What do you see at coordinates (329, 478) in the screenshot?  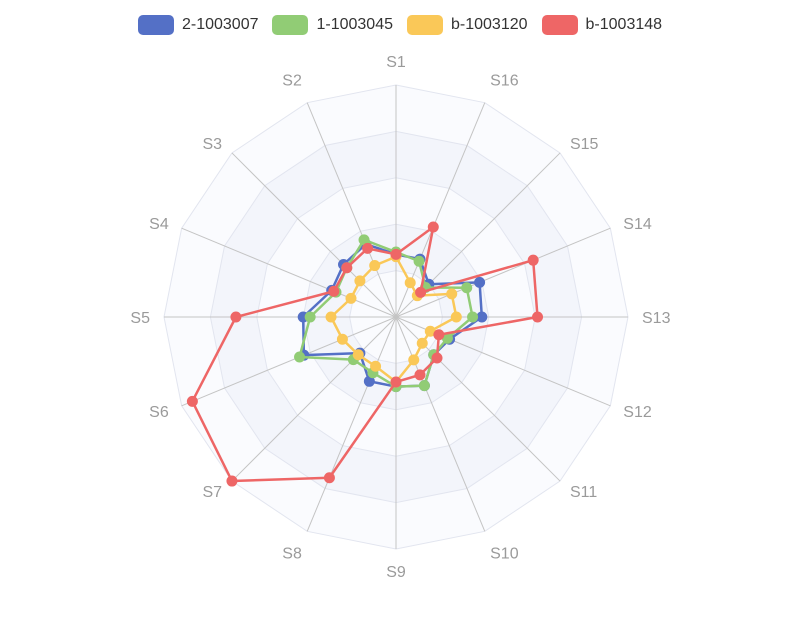 I see `data-point-b-1003148-s8` at bounding box center [329, 478].